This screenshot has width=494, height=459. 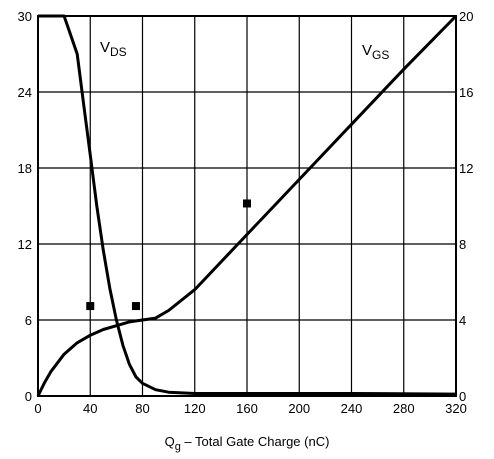 I want to click on x-axis-title: Qg – Total Gate Charge (nC), so click(x=247, y=443).